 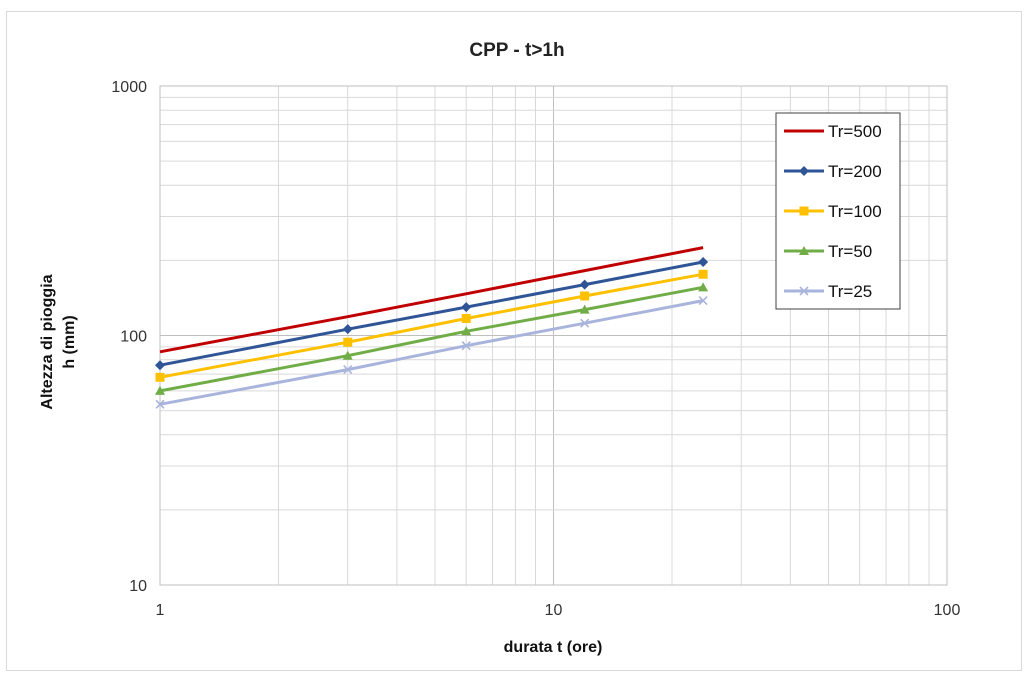 I want to click on legend-tr25-point, so click(x=804, y=291).